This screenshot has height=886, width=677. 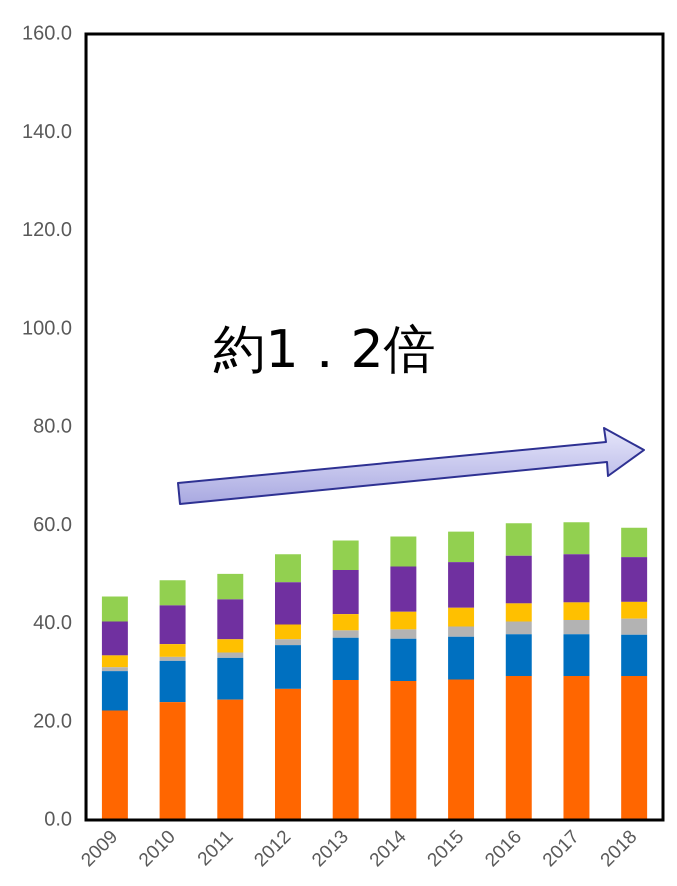 I want to click on y-tick-label: 100.0, so click(x=47, y=328).